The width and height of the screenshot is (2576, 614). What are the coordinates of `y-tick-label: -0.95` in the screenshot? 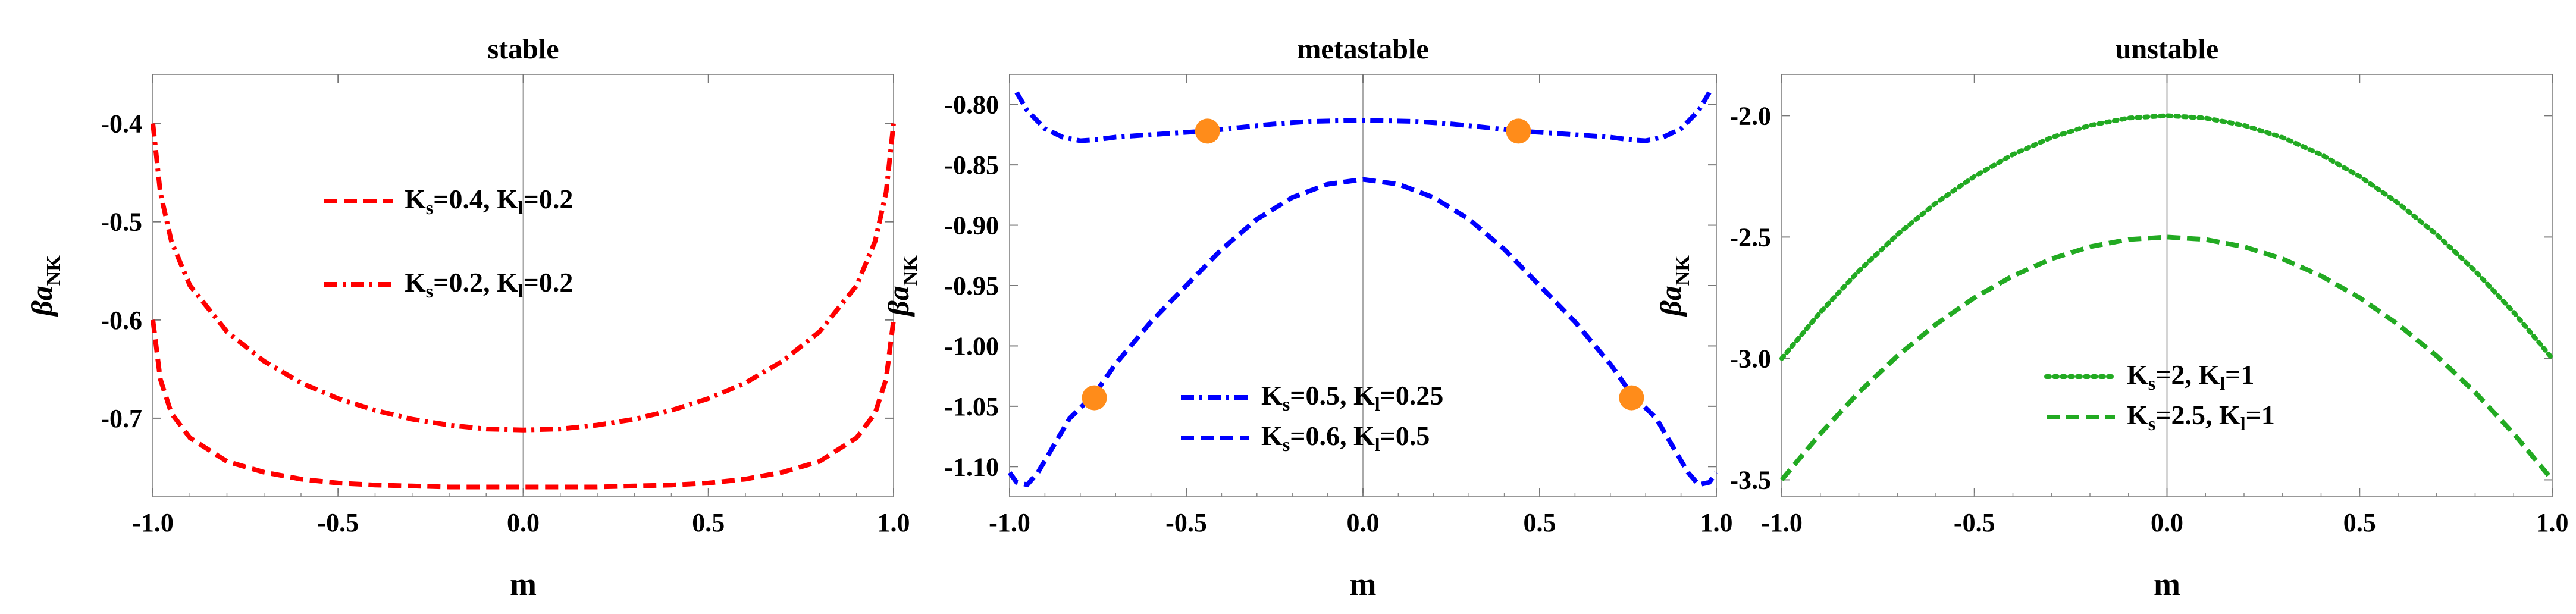 It's located at (971, 285).